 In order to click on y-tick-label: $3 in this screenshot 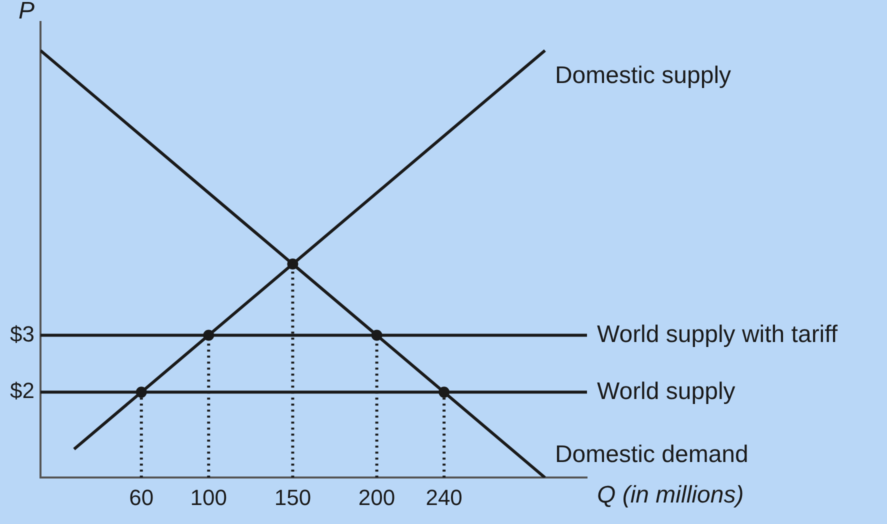, I will do `click(22, 333)`.